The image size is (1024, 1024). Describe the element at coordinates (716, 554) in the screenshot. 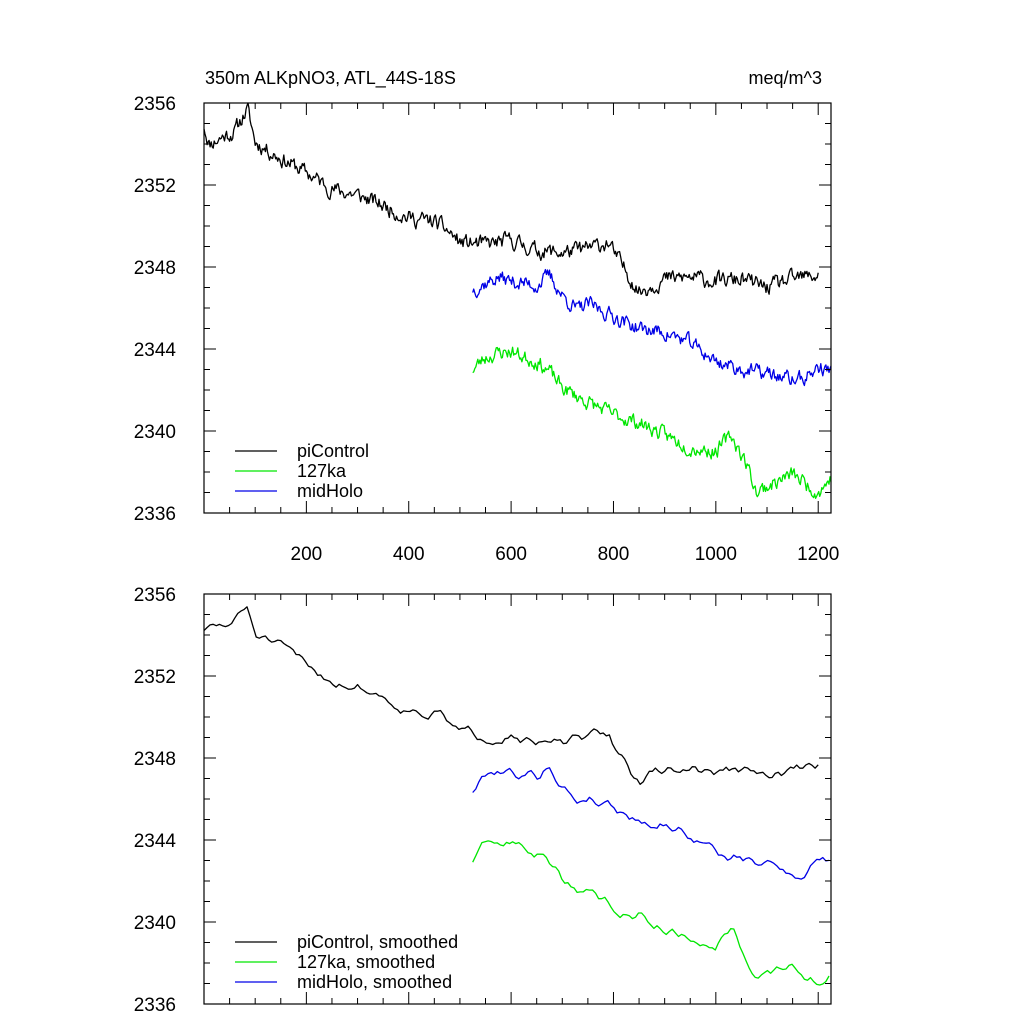

I see `x-tick-label: 1000` at that location.